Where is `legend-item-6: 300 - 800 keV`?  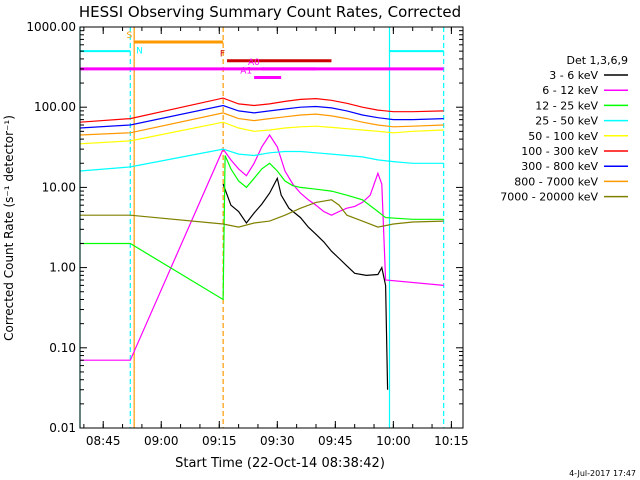 legend-item-6: 300 - 800 keV is located at coordinates (574, 166).